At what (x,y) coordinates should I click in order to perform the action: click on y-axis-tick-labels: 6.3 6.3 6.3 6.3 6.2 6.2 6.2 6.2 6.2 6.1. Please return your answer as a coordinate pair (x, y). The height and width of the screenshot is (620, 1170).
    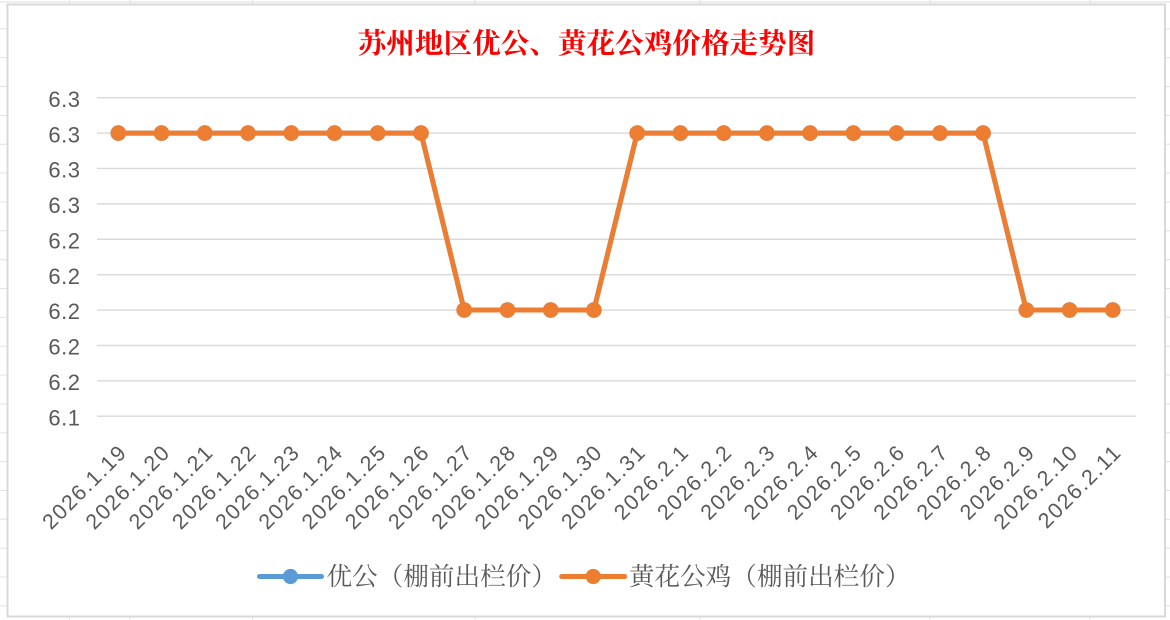
    Looking at the image, I should click on (64, 259).